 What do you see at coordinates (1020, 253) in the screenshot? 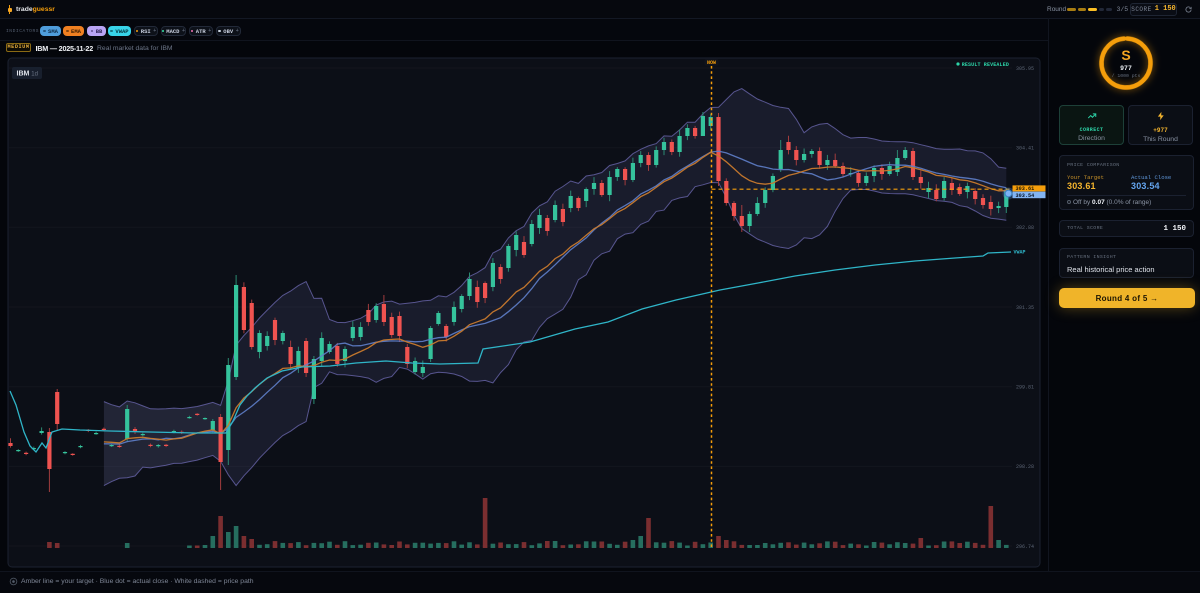
I see `svg-text: VWAP` at bounding box center [1020, 253].